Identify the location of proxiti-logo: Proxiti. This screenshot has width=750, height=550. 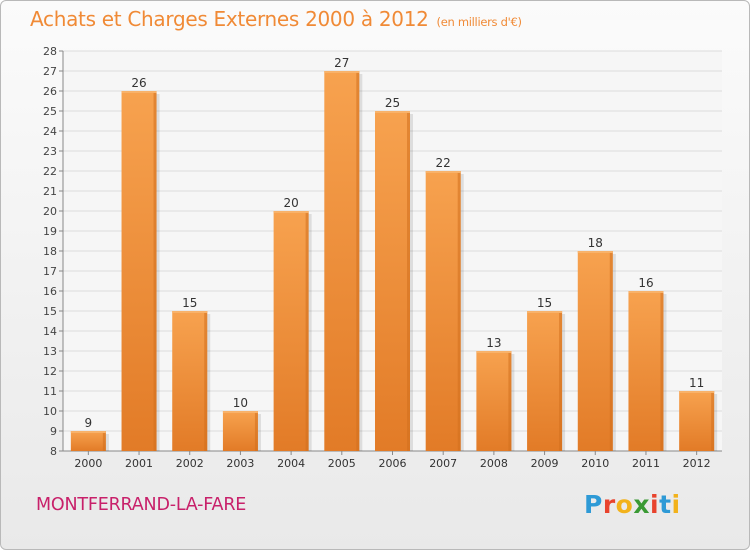
(632, 504).